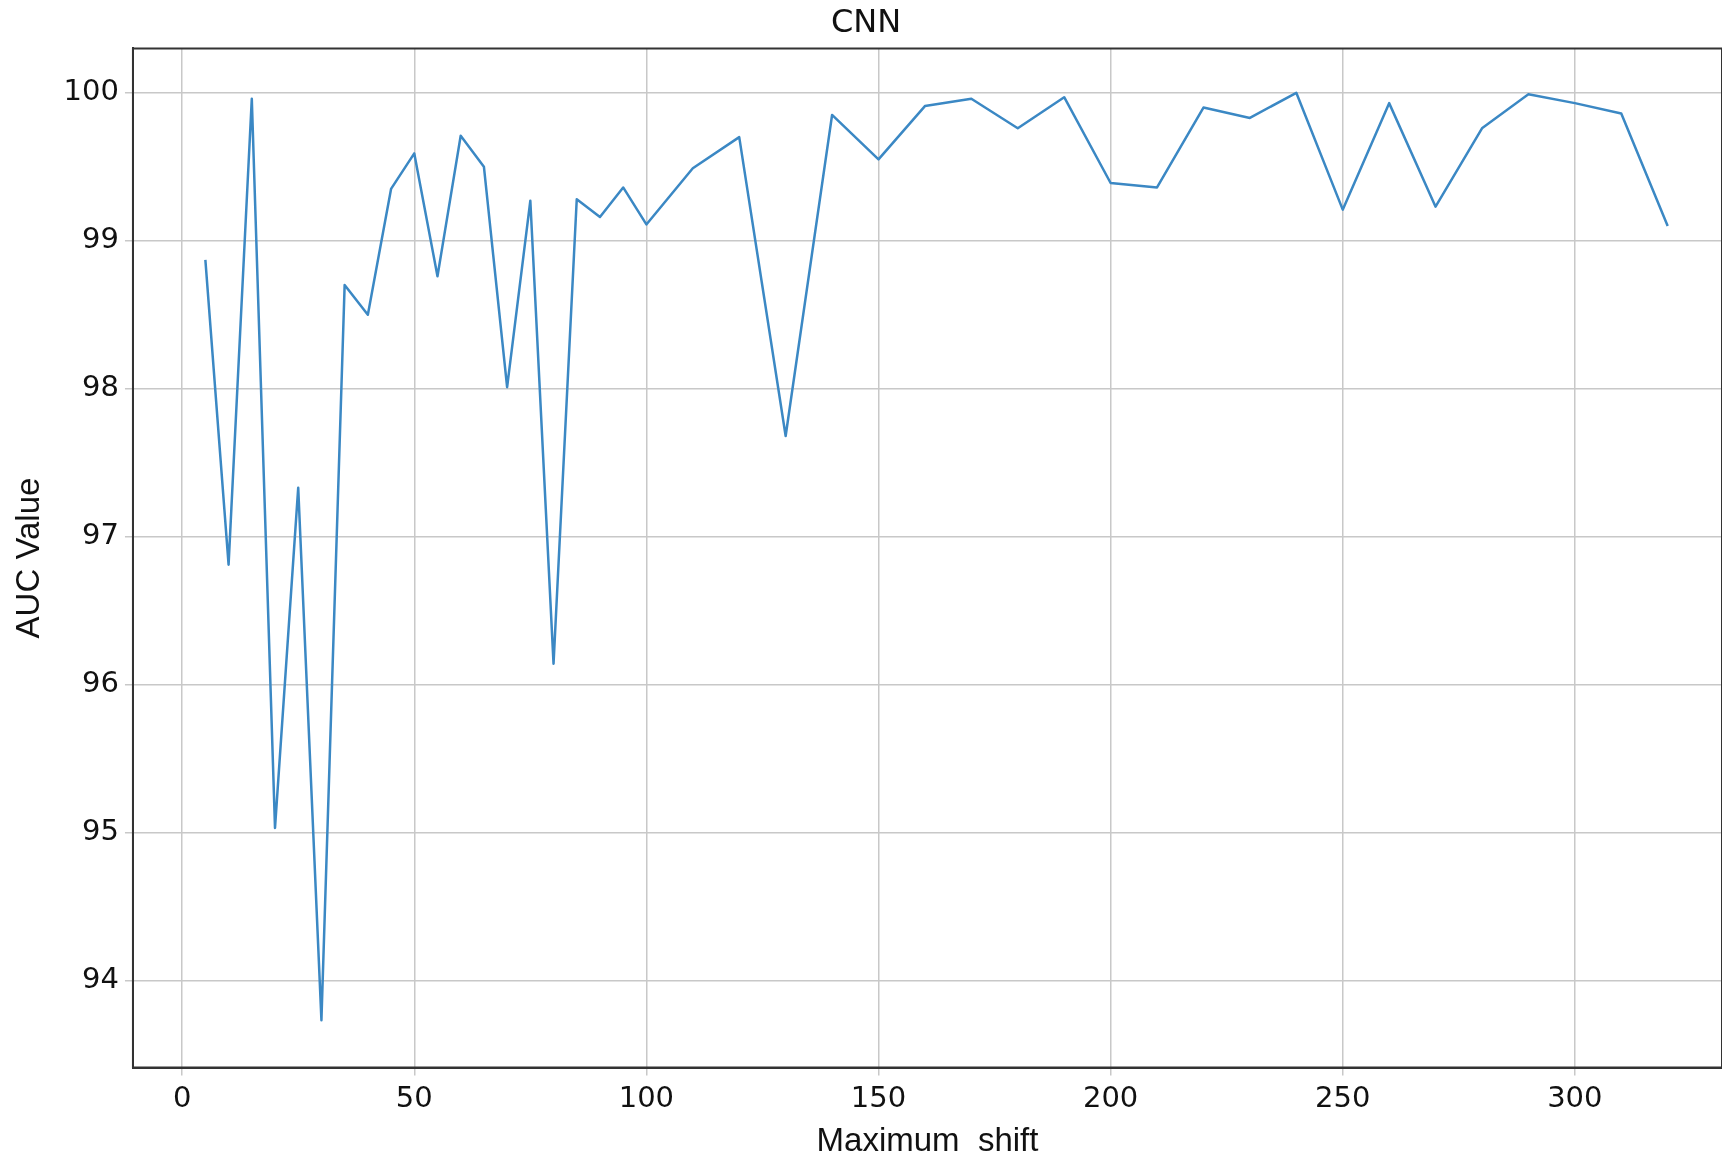 This screenshot has width=1722, height=1170. I want to click on x-tick-label: 250, so click(1343, 1096).